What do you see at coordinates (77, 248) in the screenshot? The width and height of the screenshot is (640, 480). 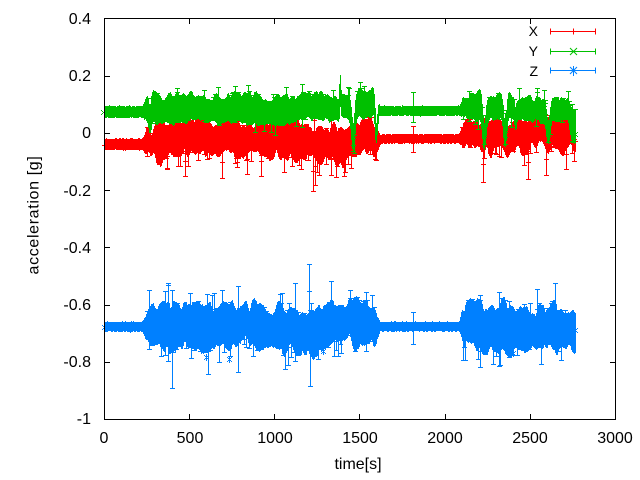 I see `svg-text: -0.4` at bounding box center [77, 248].